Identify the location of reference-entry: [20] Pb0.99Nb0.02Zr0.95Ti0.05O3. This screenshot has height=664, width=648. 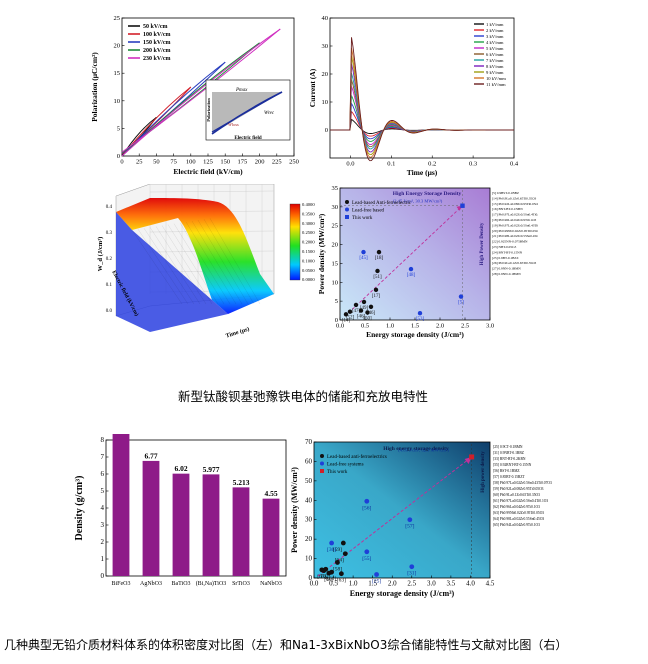
(515, 231).